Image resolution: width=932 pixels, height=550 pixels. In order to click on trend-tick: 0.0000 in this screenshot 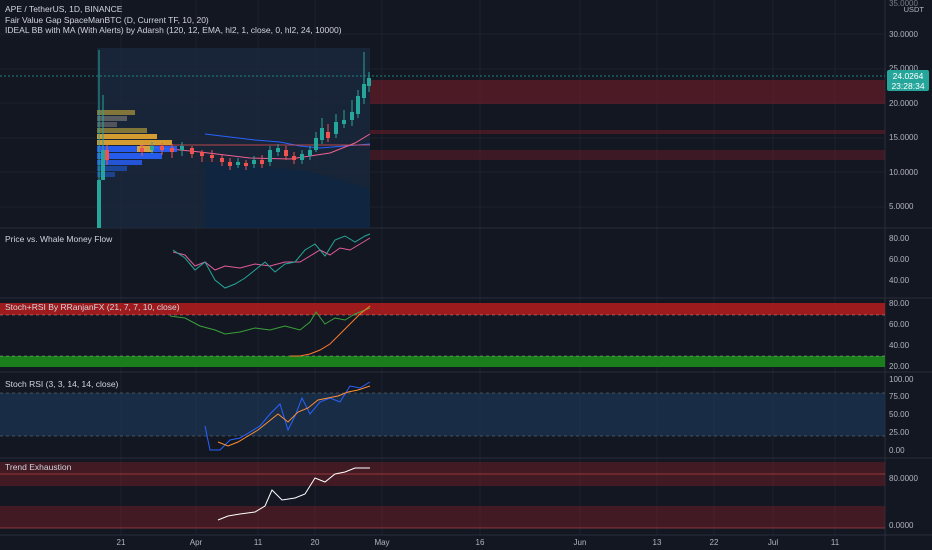, I will do `click(901, 525)`.